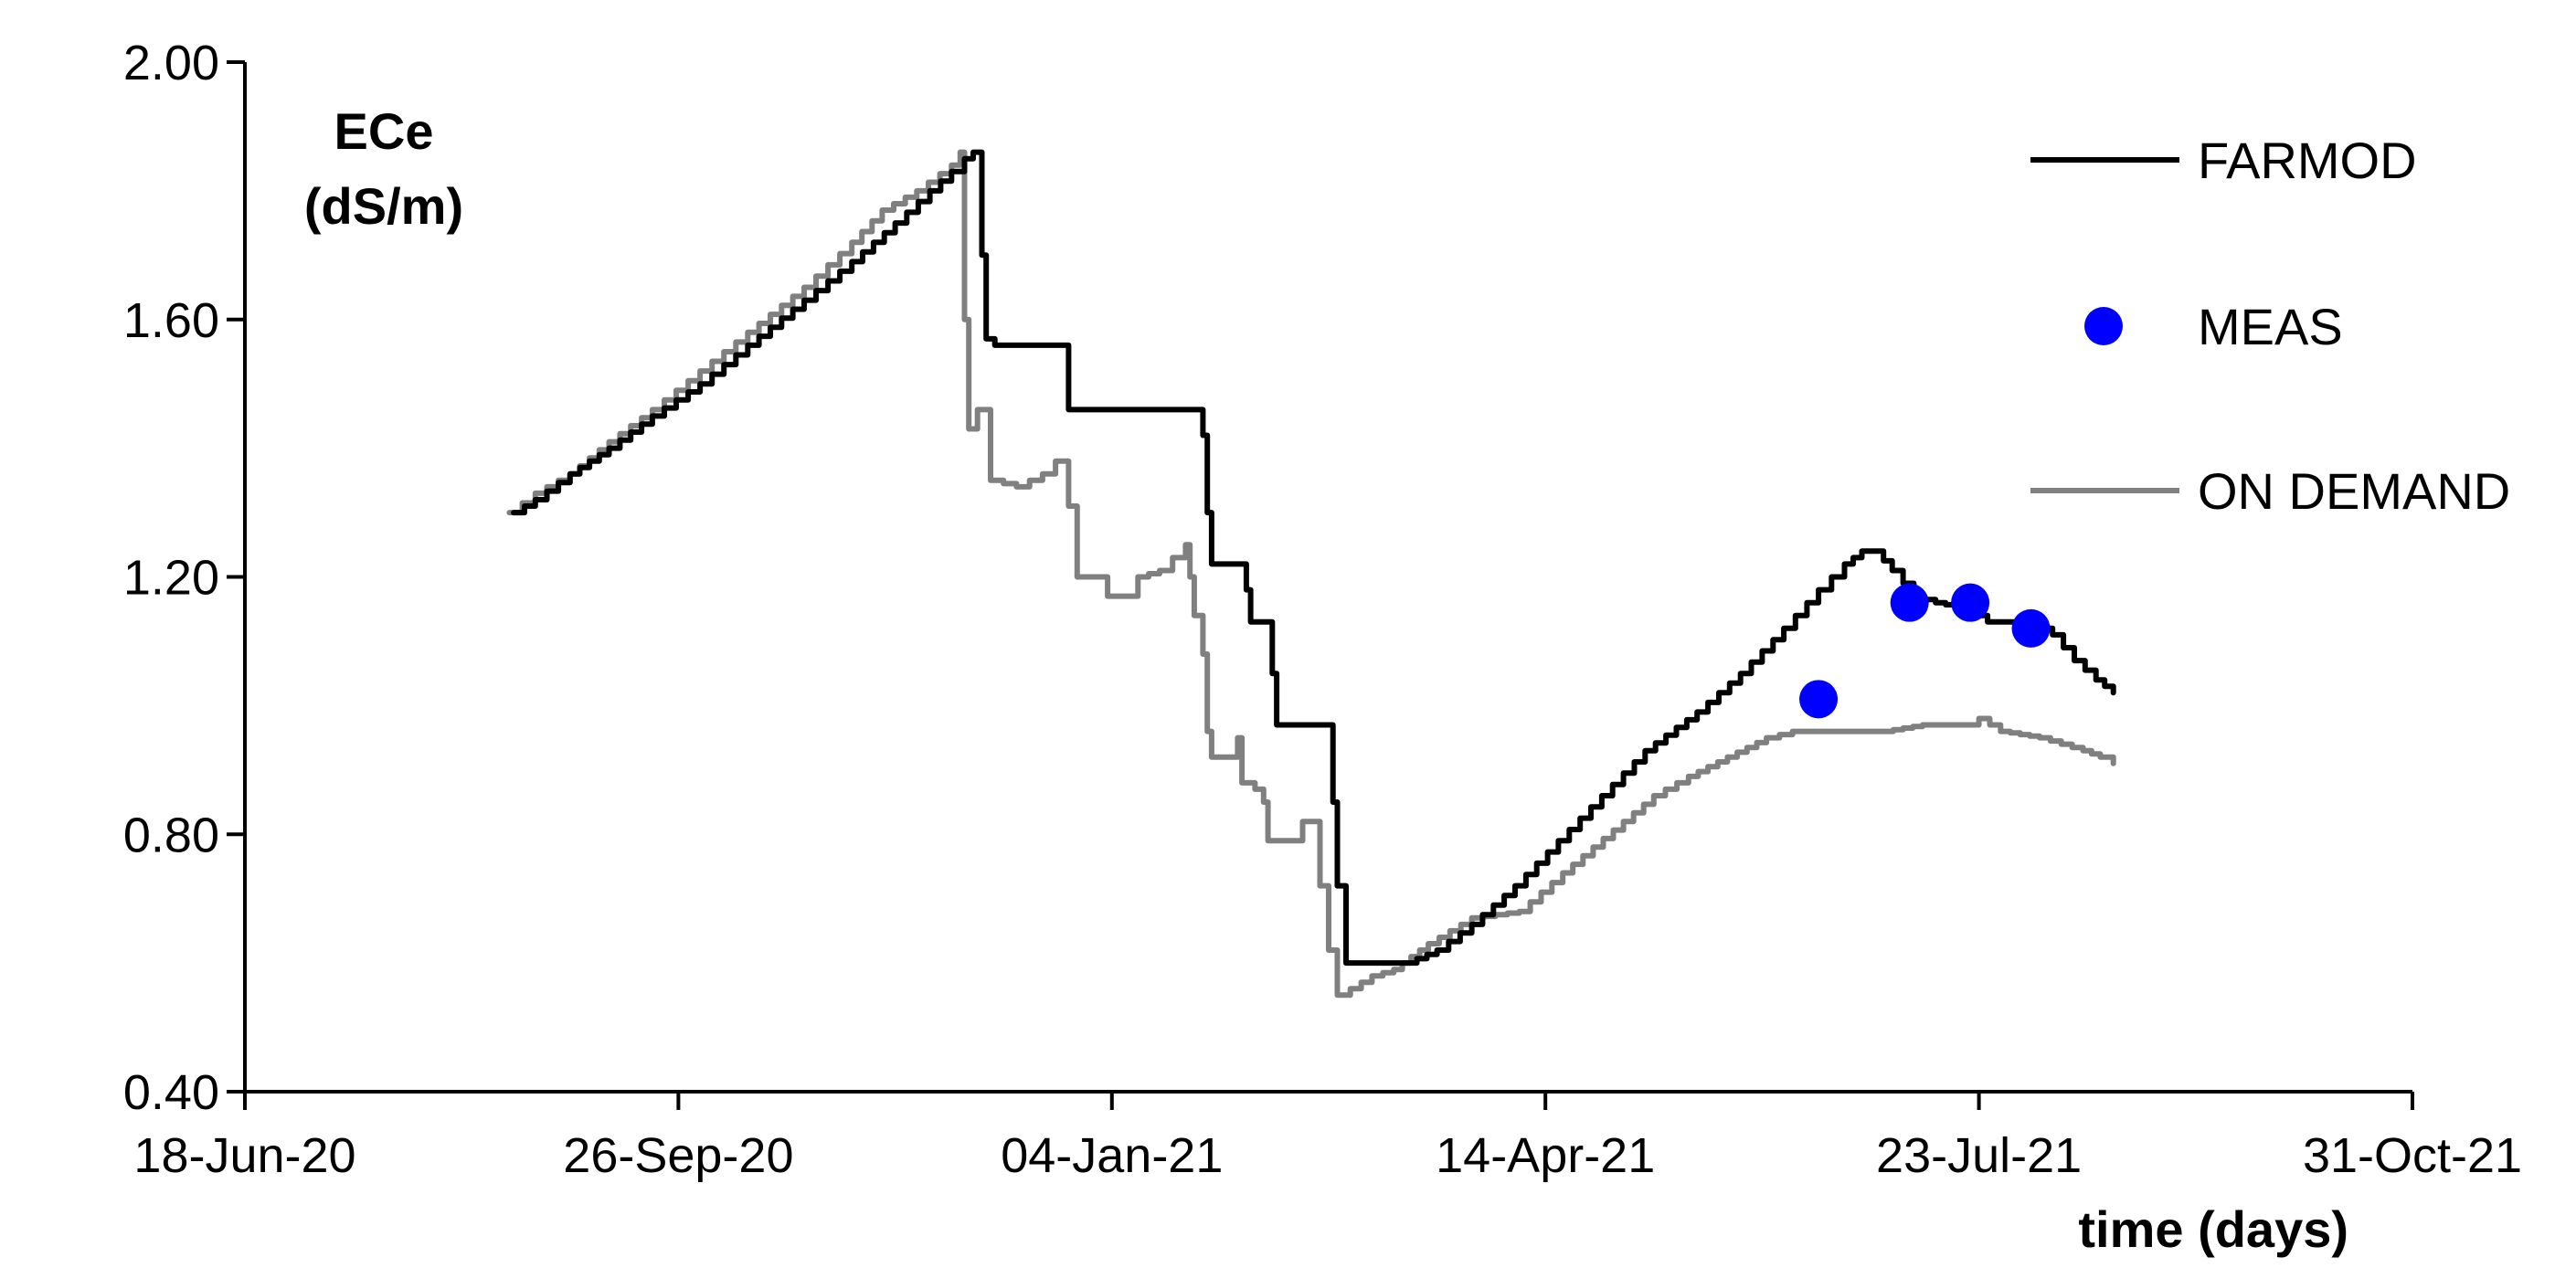  What do you see at coordinates (171, 578) in the screenshot?
I see `y-tick-label: 1.20` at bounding box center [171, 578].